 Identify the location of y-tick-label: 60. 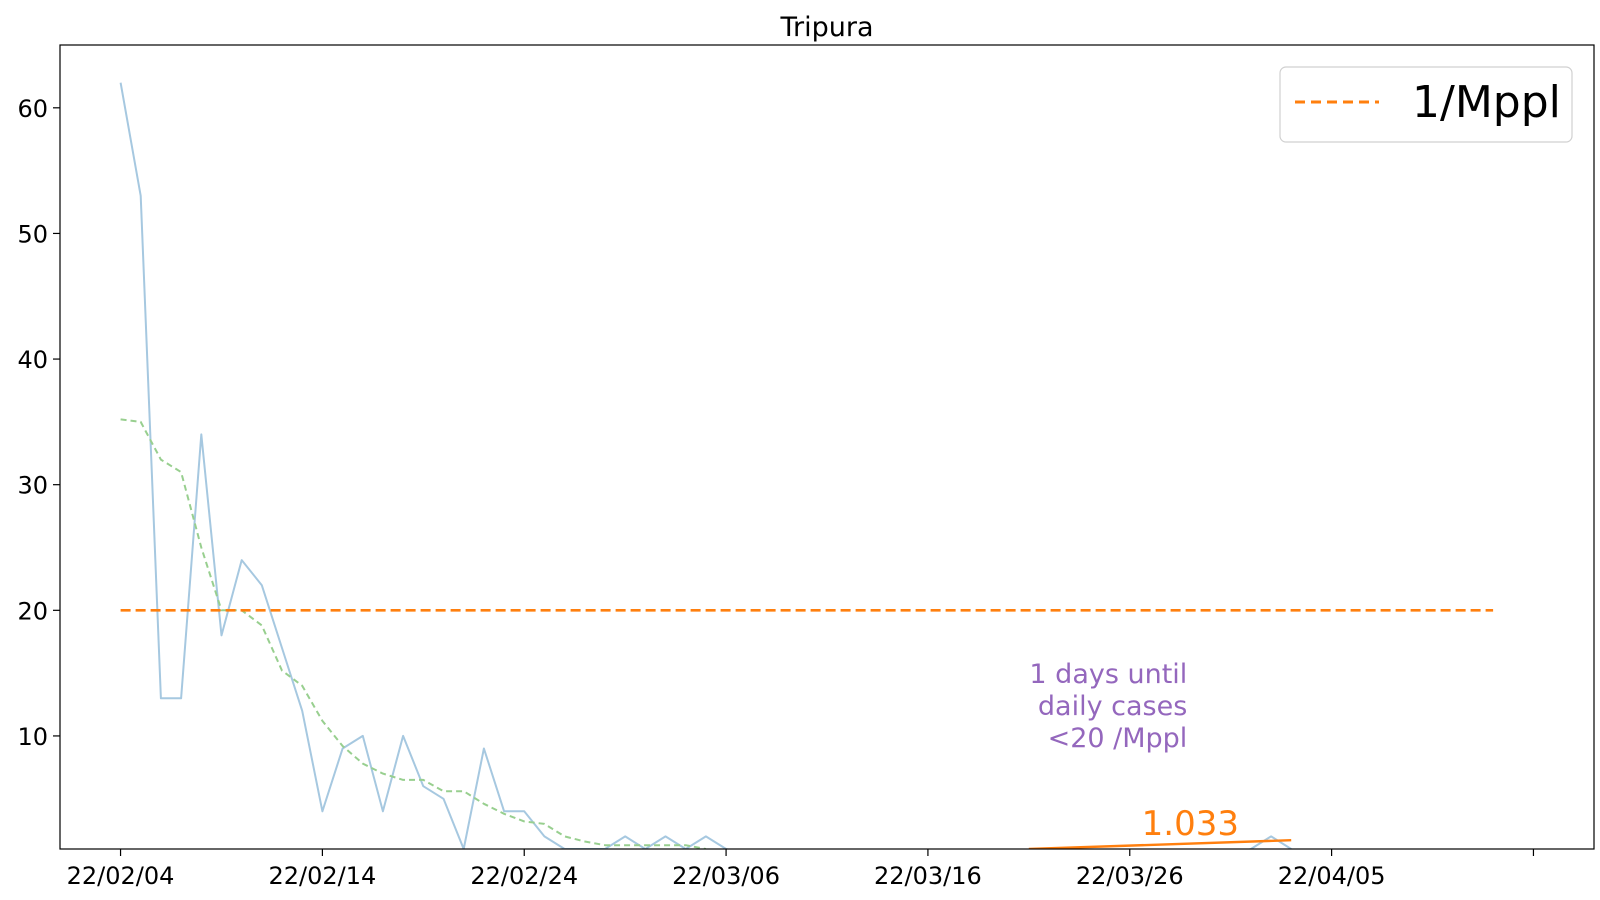
(32, 109).